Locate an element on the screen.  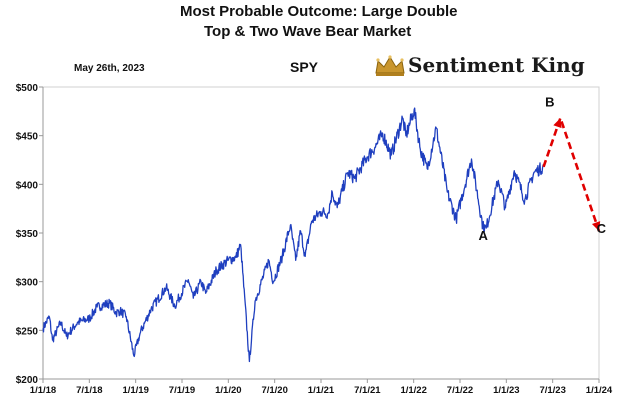
brand-logo: Sentiment King is located at coordinates (479, 66).